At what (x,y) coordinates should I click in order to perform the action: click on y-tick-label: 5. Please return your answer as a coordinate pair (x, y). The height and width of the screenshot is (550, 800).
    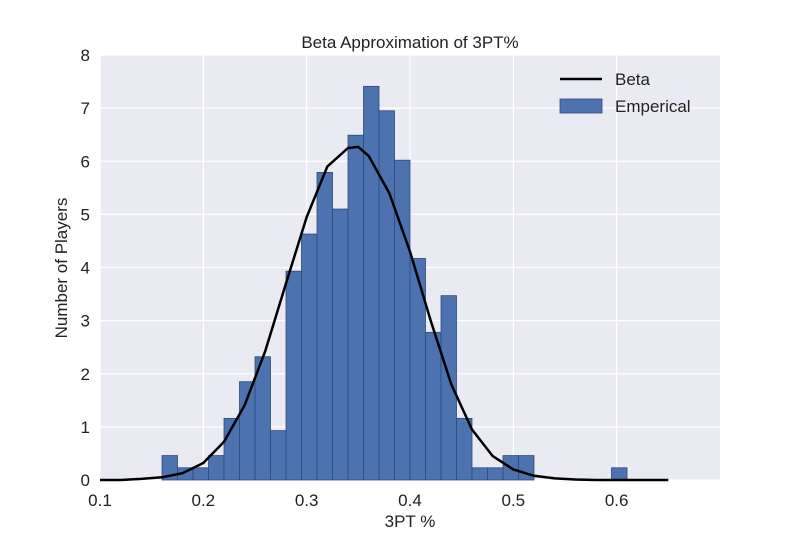
    Looking at the image, I should click on (85, 214).